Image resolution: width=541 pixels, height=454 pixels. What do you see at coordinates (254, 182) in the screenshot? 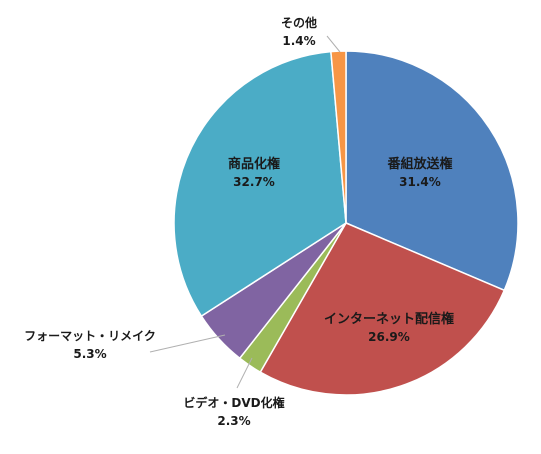
I see `slice-percent-4: 32.7%` at bounding box center [254, 182].